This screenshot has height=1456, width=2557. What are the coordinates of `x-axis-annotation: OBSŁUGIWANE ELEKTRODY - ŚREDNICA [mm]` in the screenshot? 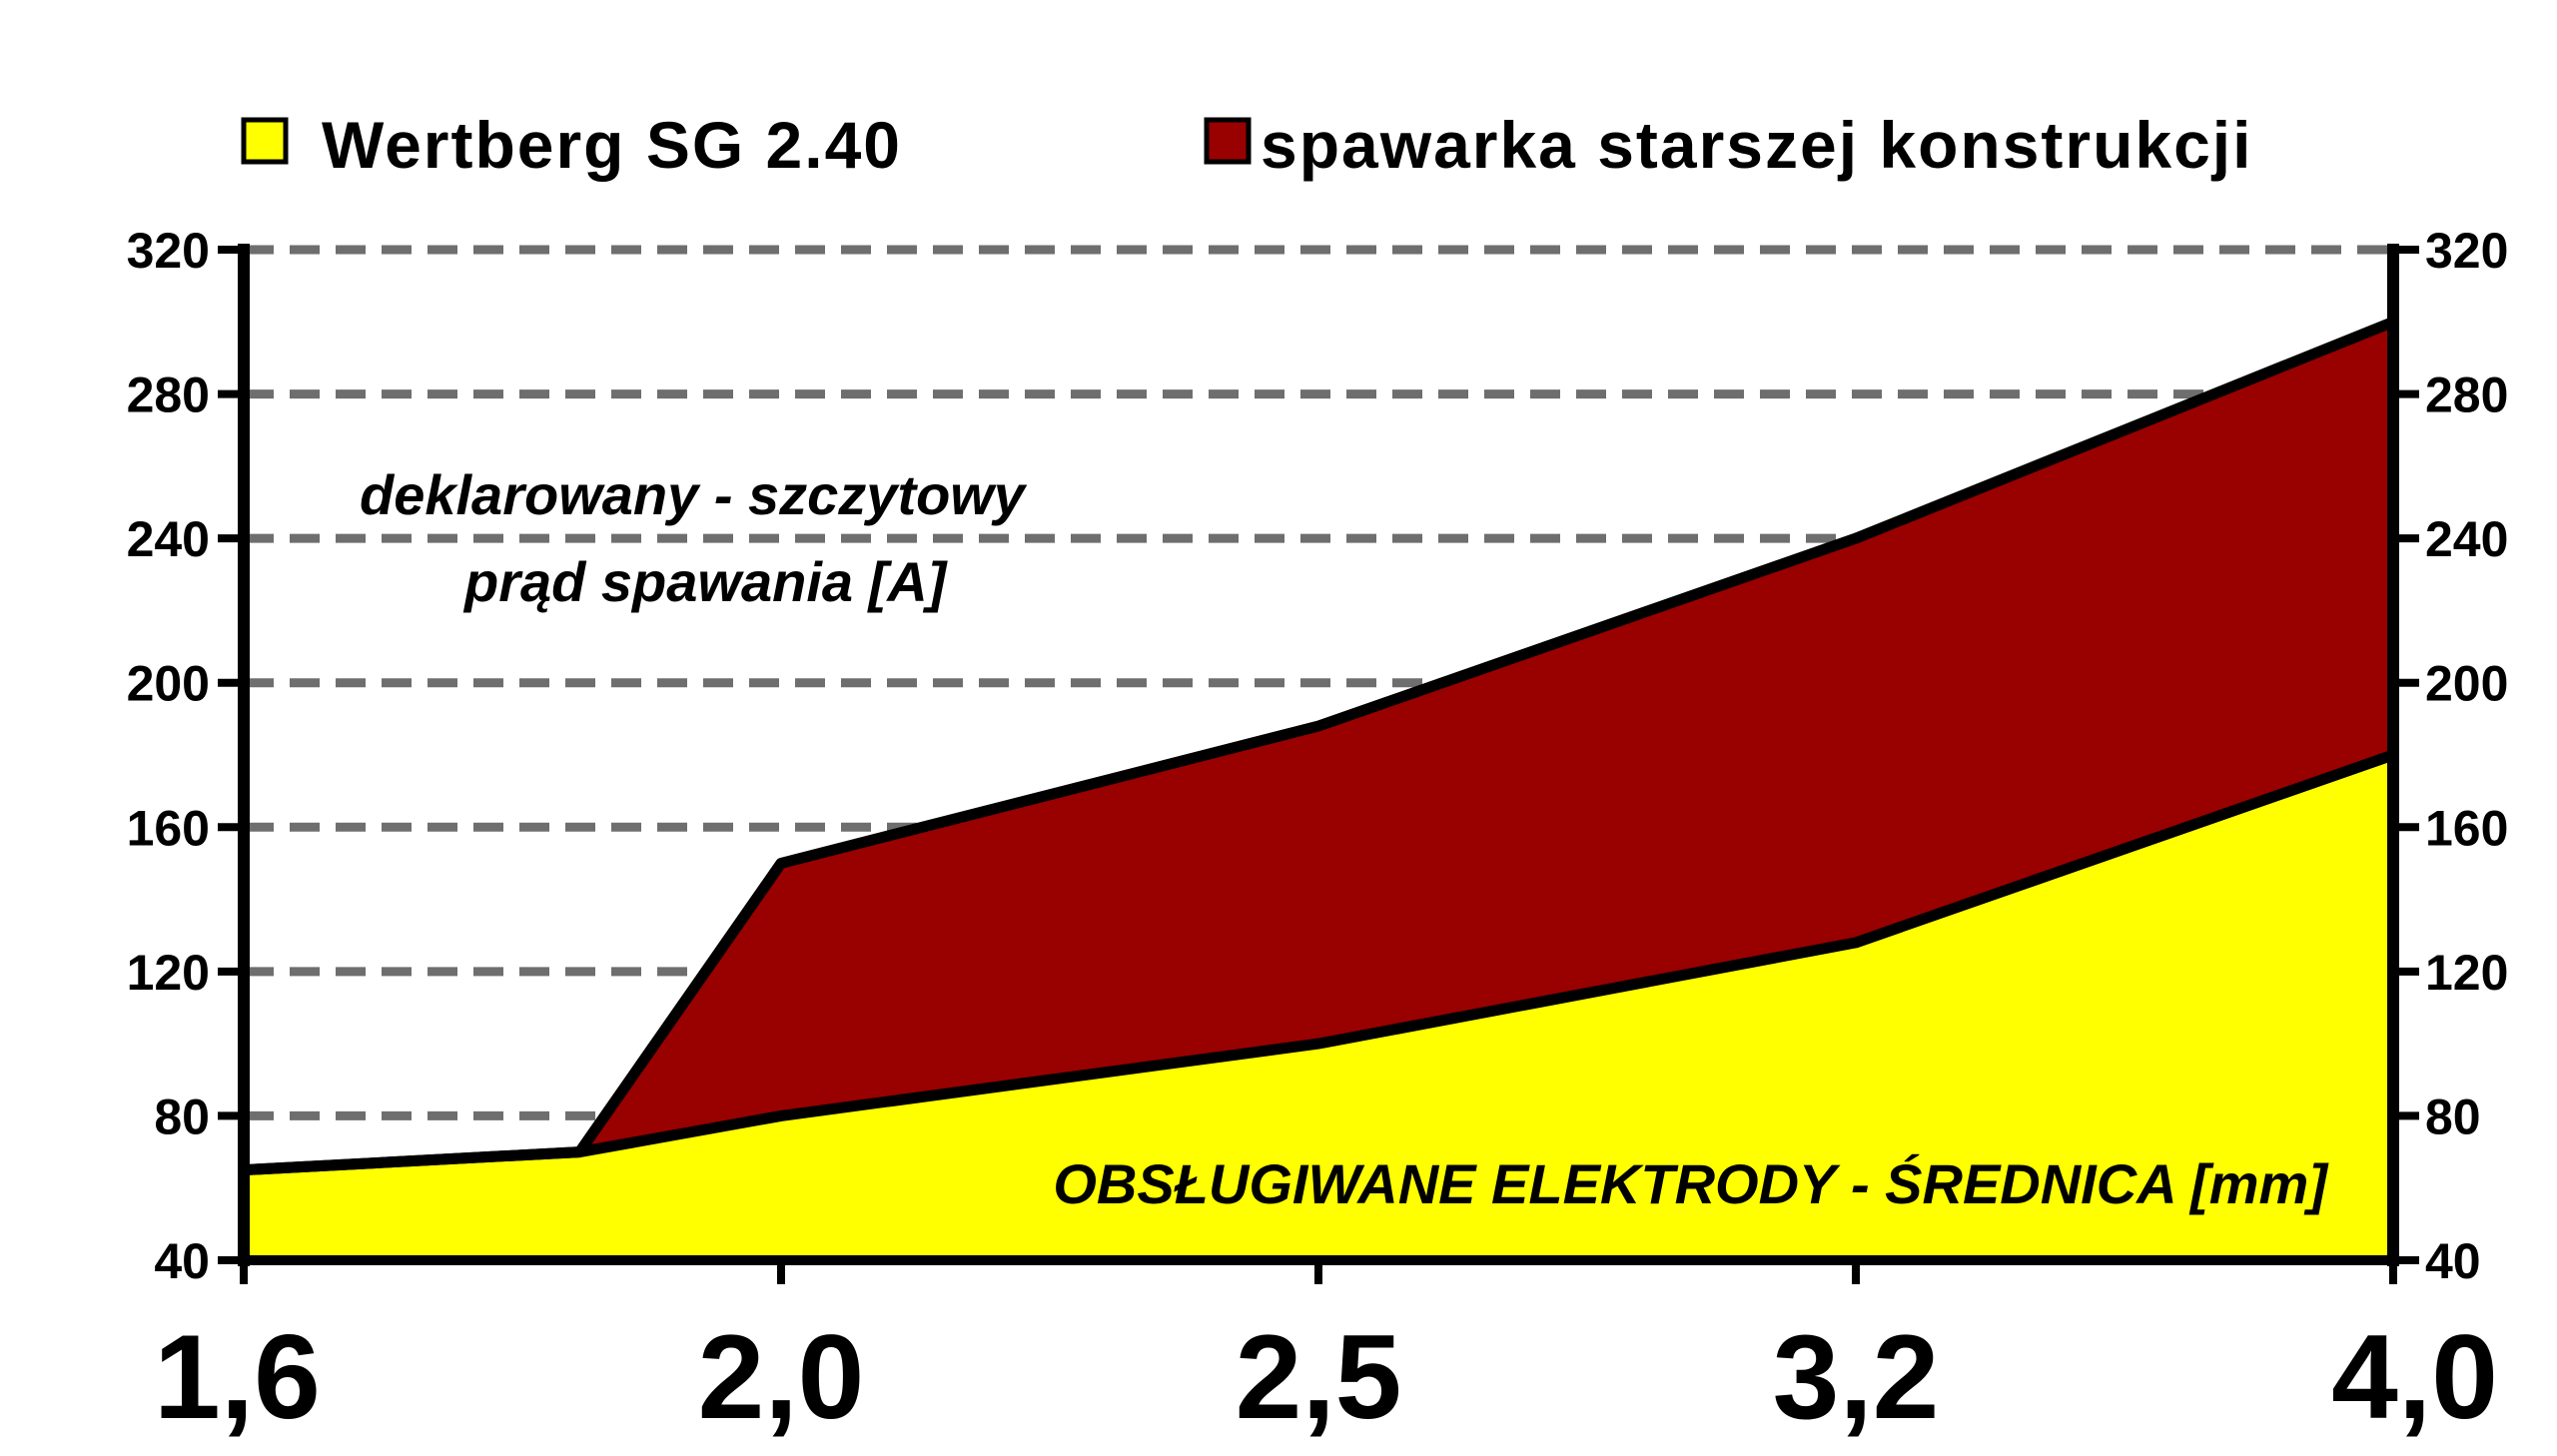 It's located at (1691, 1183).